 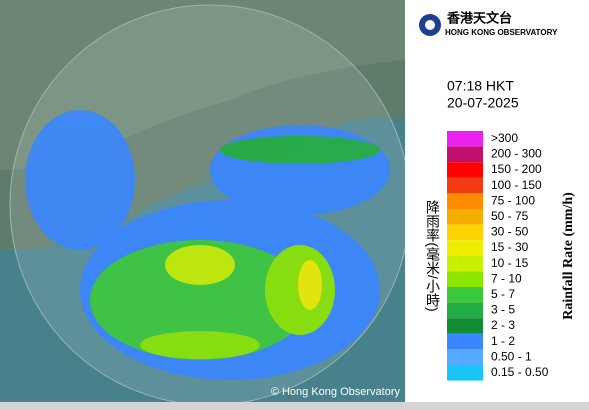 I want to click on org-english: HONG KONG OBSERVATORY, so click(x=501, y=32).